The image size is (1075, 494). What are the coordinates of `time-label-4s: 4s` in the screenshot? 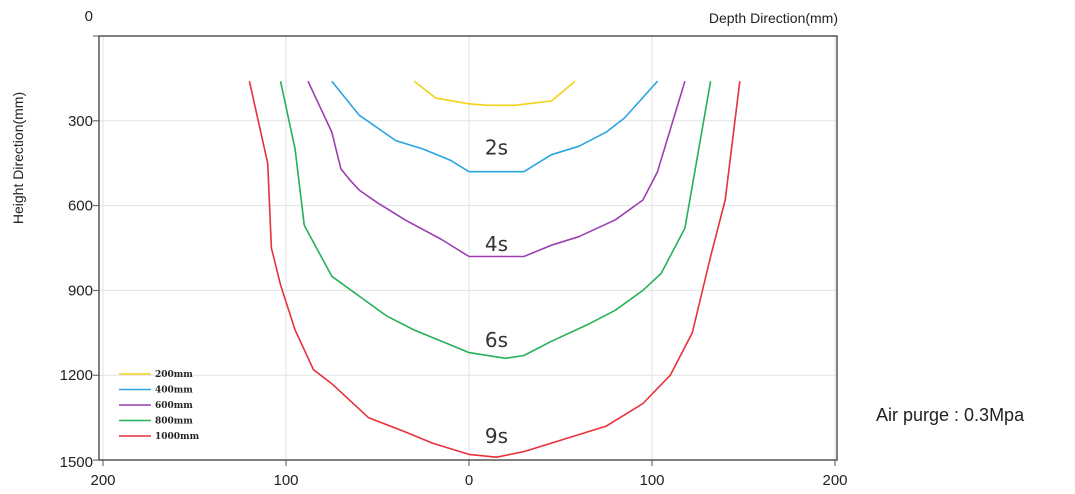 It's located at (496, 244).